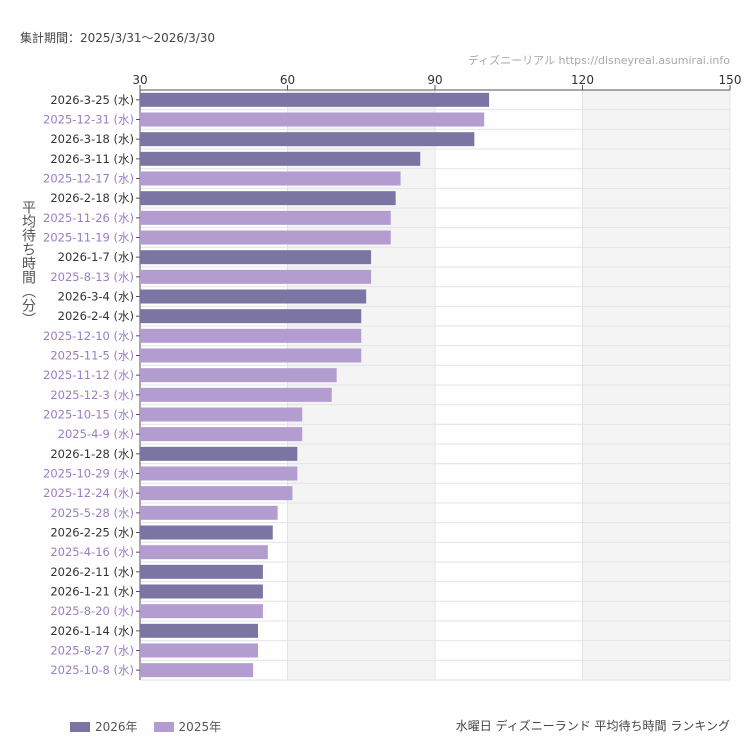  What do you see at coordinates (92, 670) in the screenshot?
I see `y-tick-label: 2025-10-8 (水)` at bounding box center [92, 670].